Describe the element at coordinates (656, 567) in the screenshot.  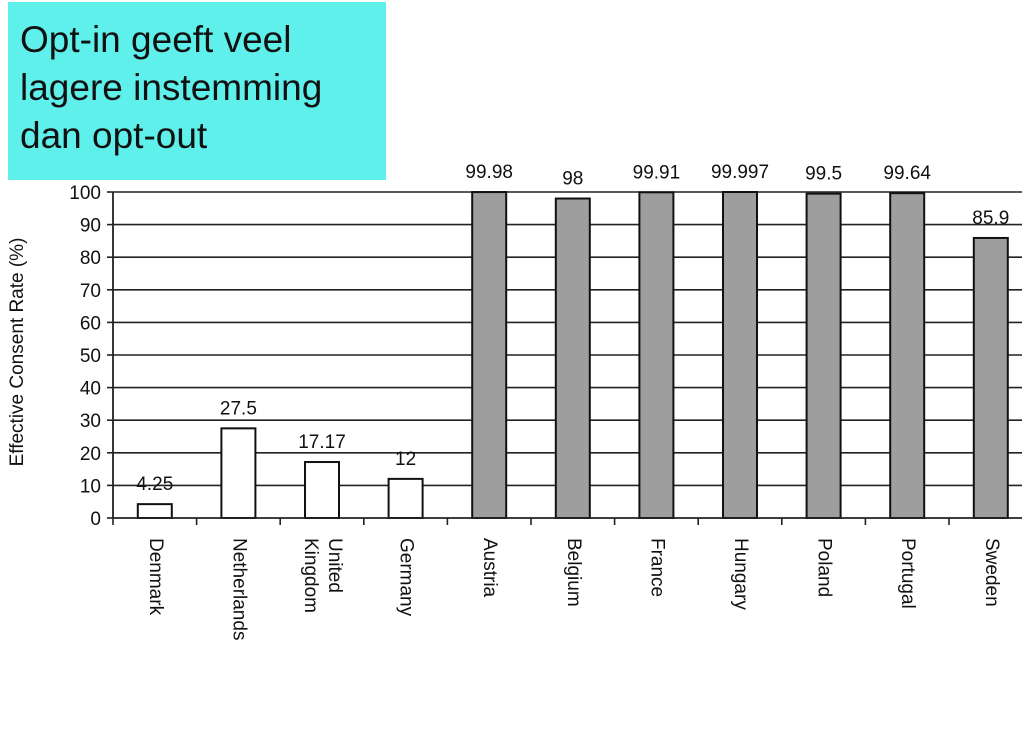
I see `x-tick-label: France` at that location.